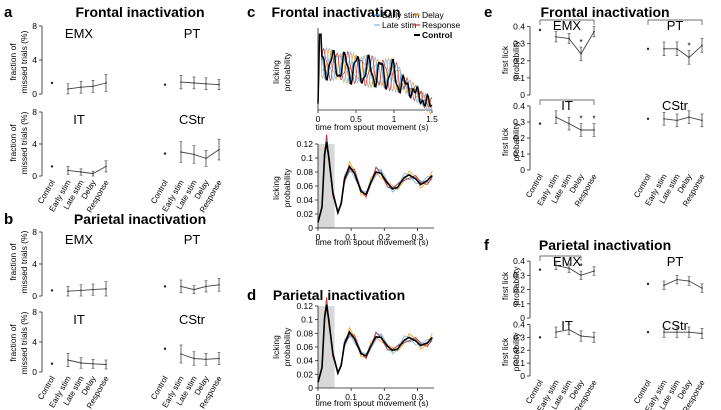 This screenshot has height=410, width=721. I want to click on d-trace-late-stim, so click(375, 345).